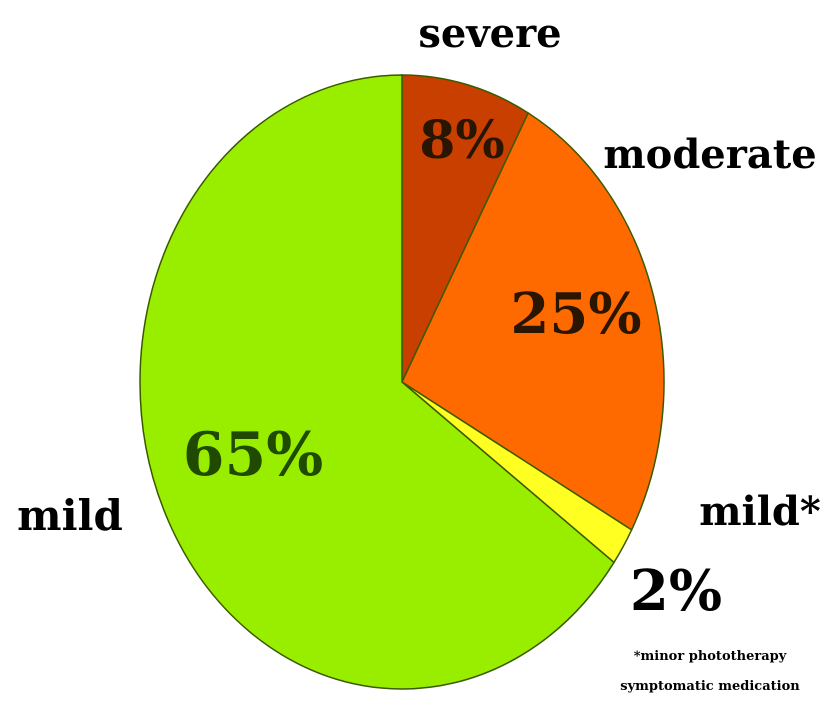  What do you see at coordinates (253, 455) in the screenshot?
I see `value-label-mild: 65%` at bounding box center [253, 455].